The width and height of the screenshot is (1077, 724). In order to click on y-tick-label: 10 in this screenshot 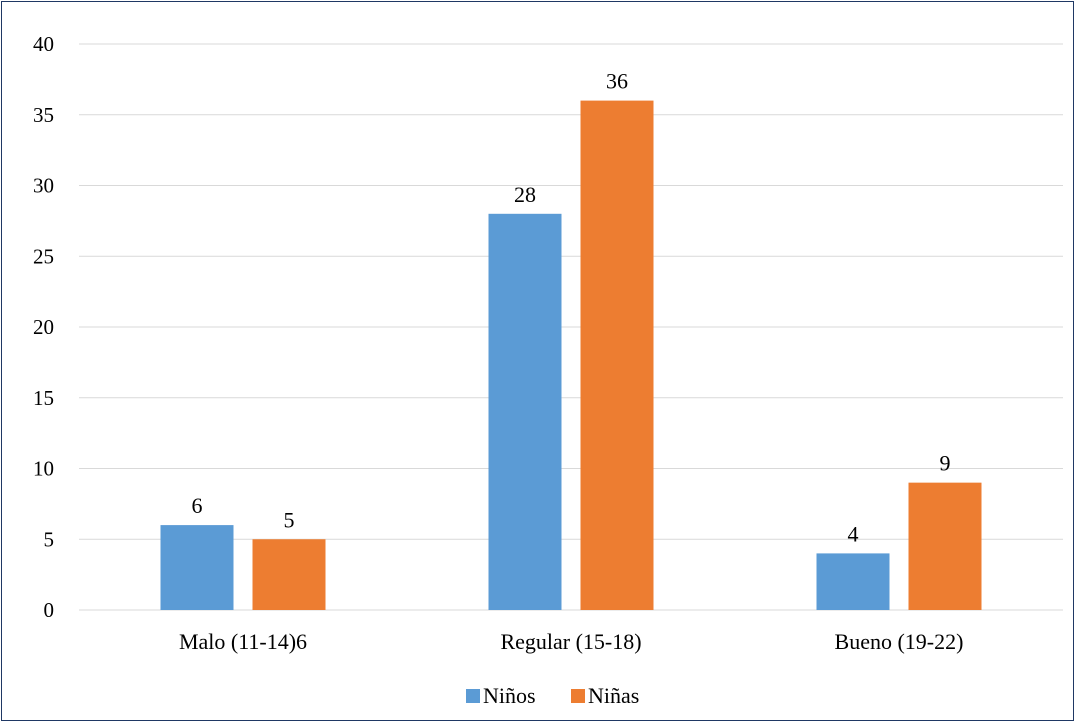, I will do `click(43, 469)`.